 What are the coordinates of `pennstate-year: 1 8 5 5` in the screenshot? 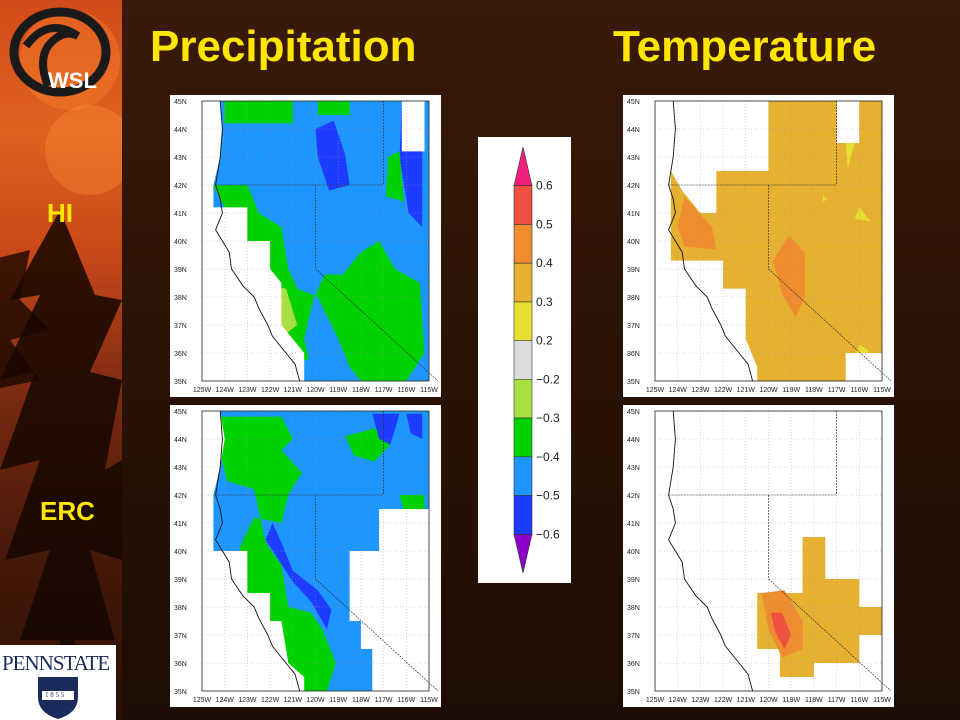 It's located at (55, 695).